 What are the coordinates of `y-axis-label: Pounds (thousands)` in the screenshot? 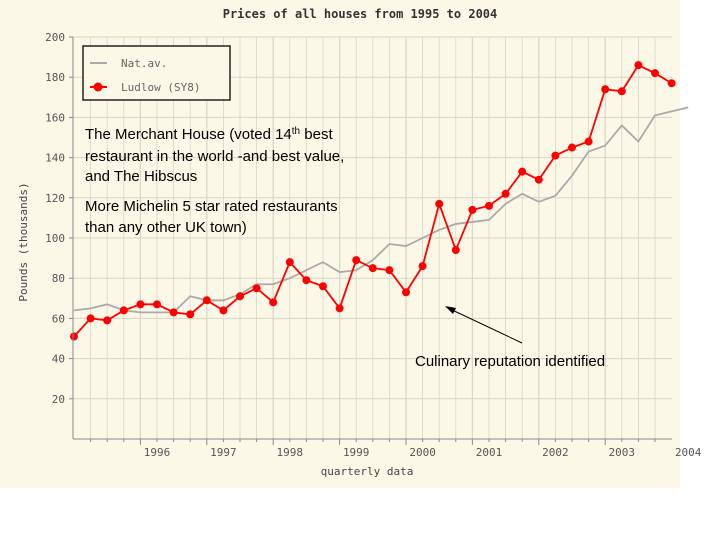 It's located at (23, 241).